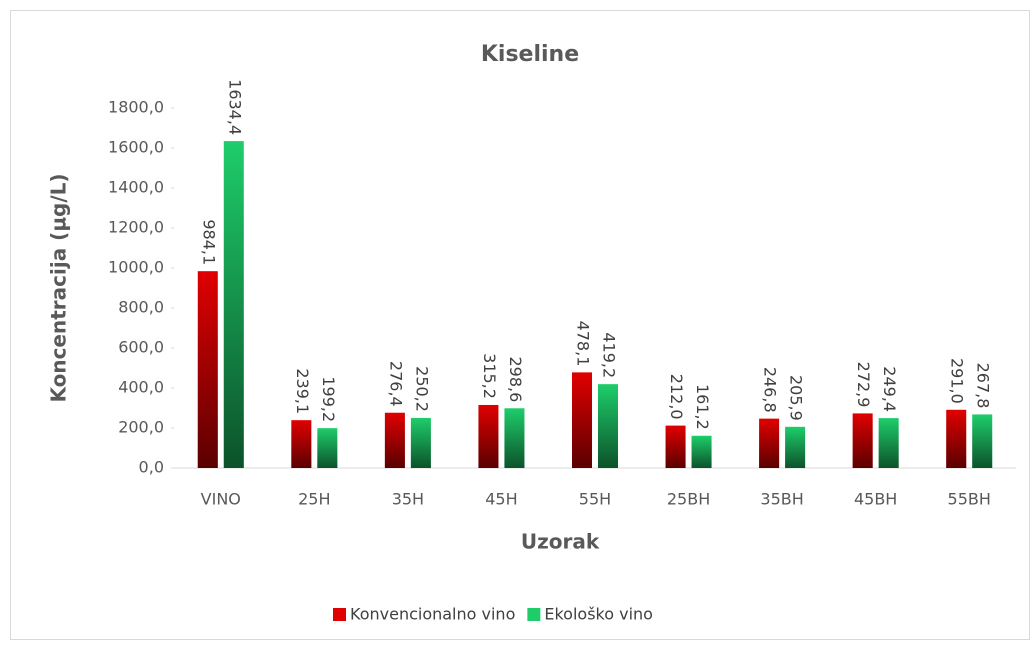 The image size is (1036, 646). Describe the element at coordinates (796, 398) in the screenshot. I see `value-label: 205,9` at that location.